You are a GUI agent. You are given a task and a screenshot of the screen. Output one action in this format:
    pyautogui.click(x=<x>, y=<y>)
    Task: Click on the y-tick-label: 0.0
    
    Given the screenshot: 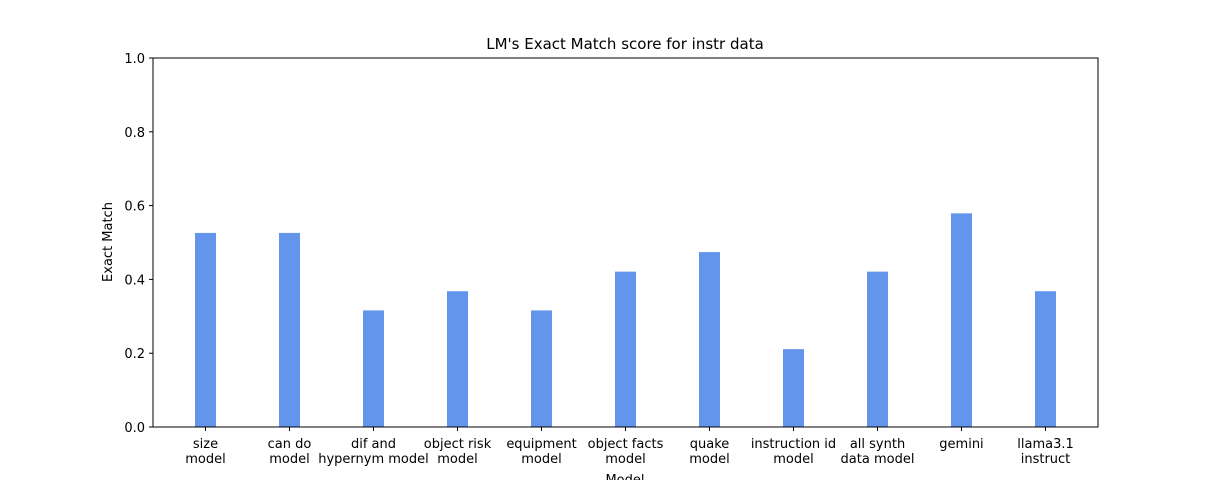 What is the action you would take?
    pyautogui.click(x=134, y=428)
    